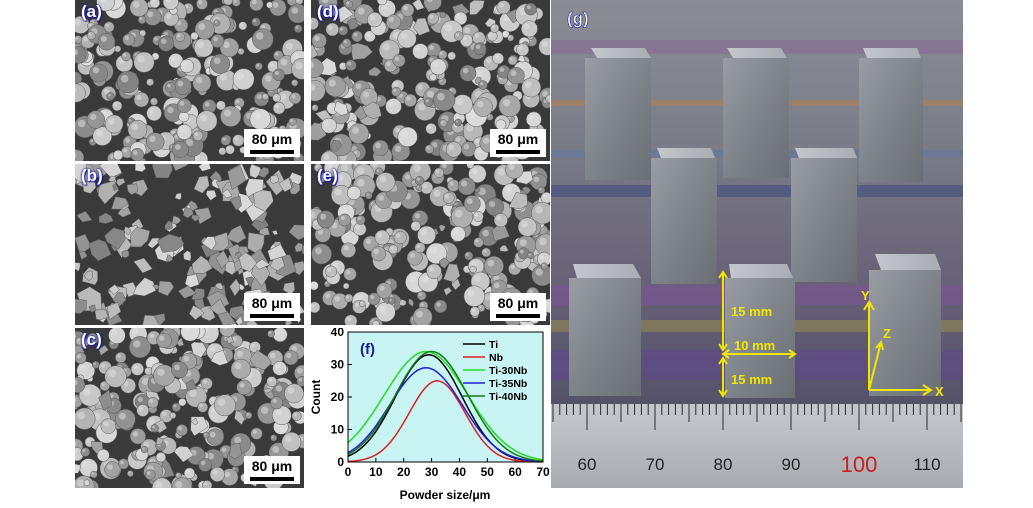  I want to click on sem-panel-a: (a) 80 μm, so click(189, 80).